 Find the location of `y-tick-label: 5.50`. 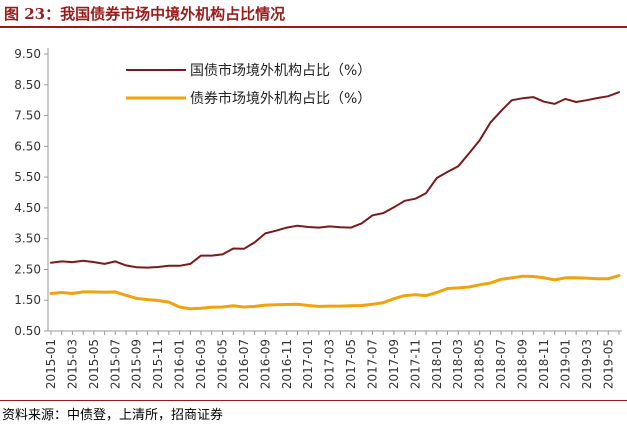

y-tick-label: 5.50 is located at coordinates (27, 177).